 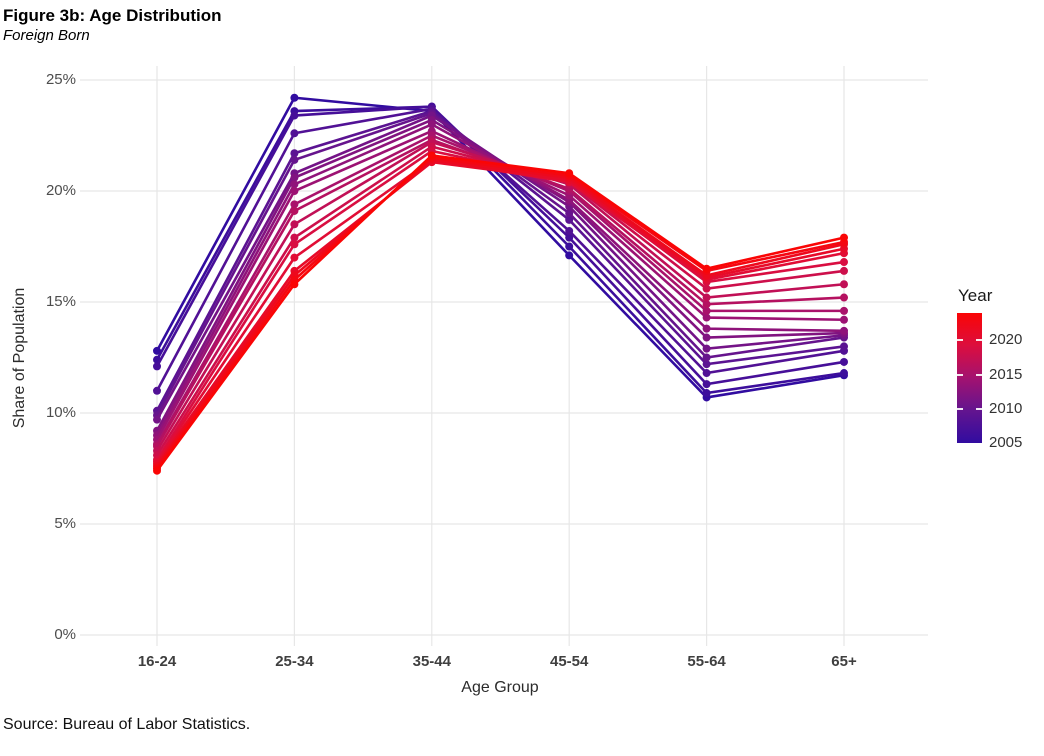 What do you see at coordinates (1006, 442) in the screenshot?
I see `legend-year-label: 2005` at bounding box center [1006, 442].